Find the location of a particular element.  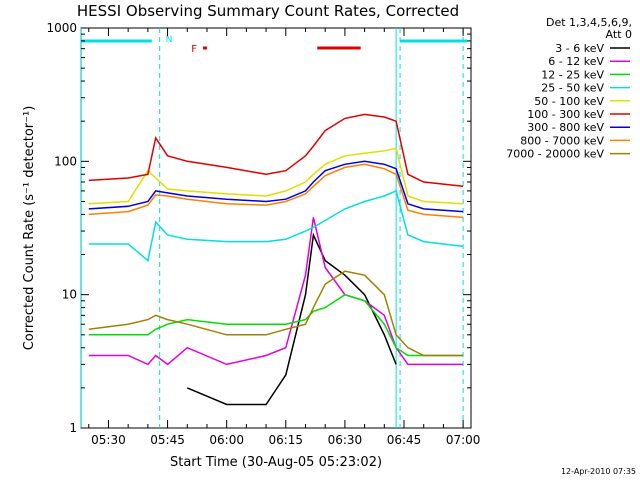

legend-header-line-2: Att 0 is located at coordinates (619, 34).